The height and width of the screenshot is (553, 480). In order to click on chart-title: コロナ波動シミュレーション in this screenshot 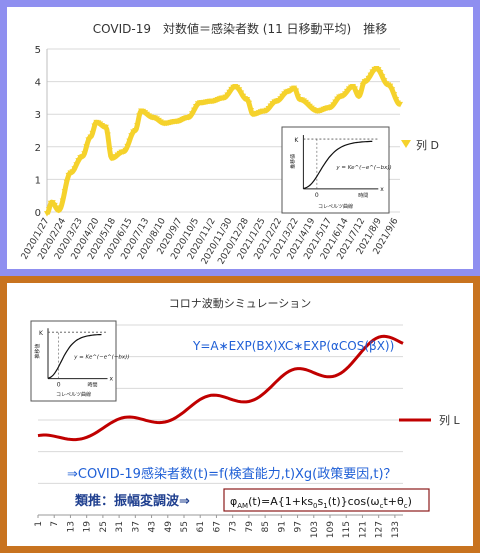, I will do `click(240, 303)`.